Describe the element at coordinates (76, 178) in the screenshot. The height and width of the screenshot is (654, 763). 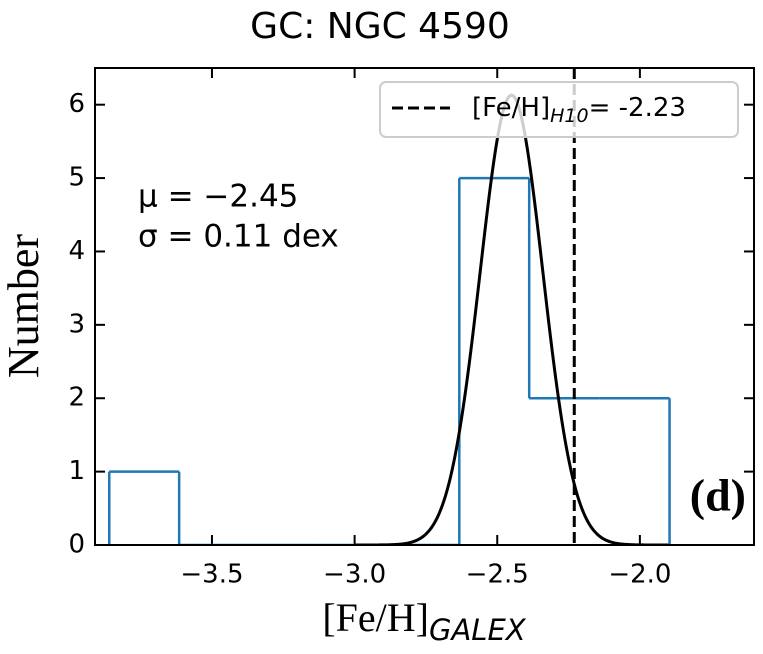
I see `y-tick-label: 5` at that location.